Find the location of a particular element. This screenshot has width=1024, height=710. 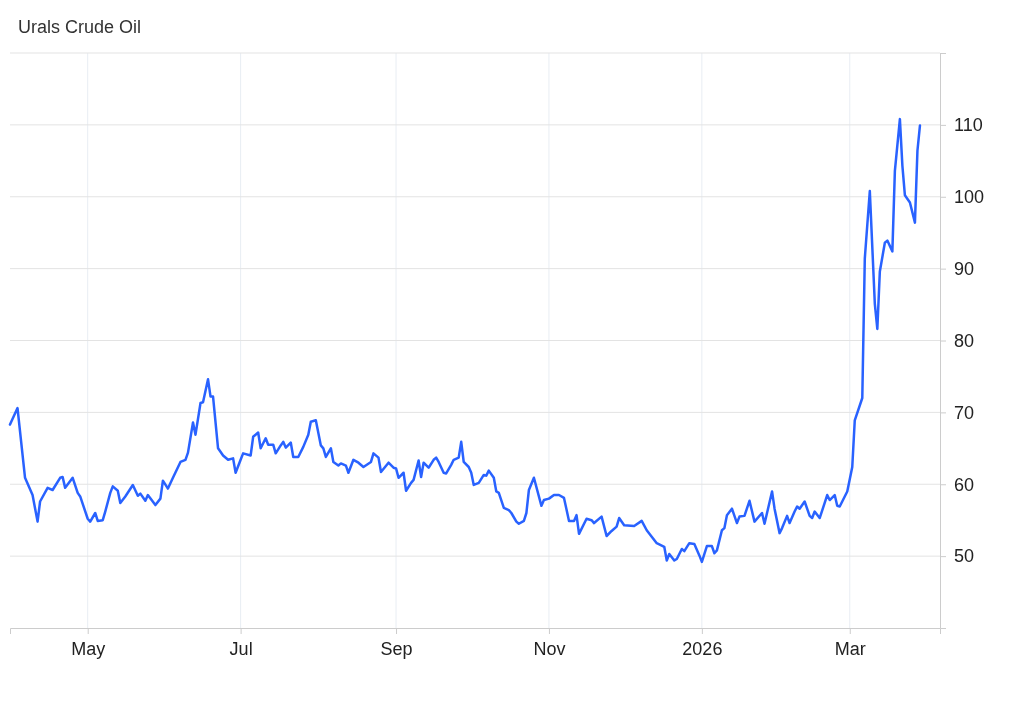

x-tick-label: 2026 is located at coordinates (702, 648).